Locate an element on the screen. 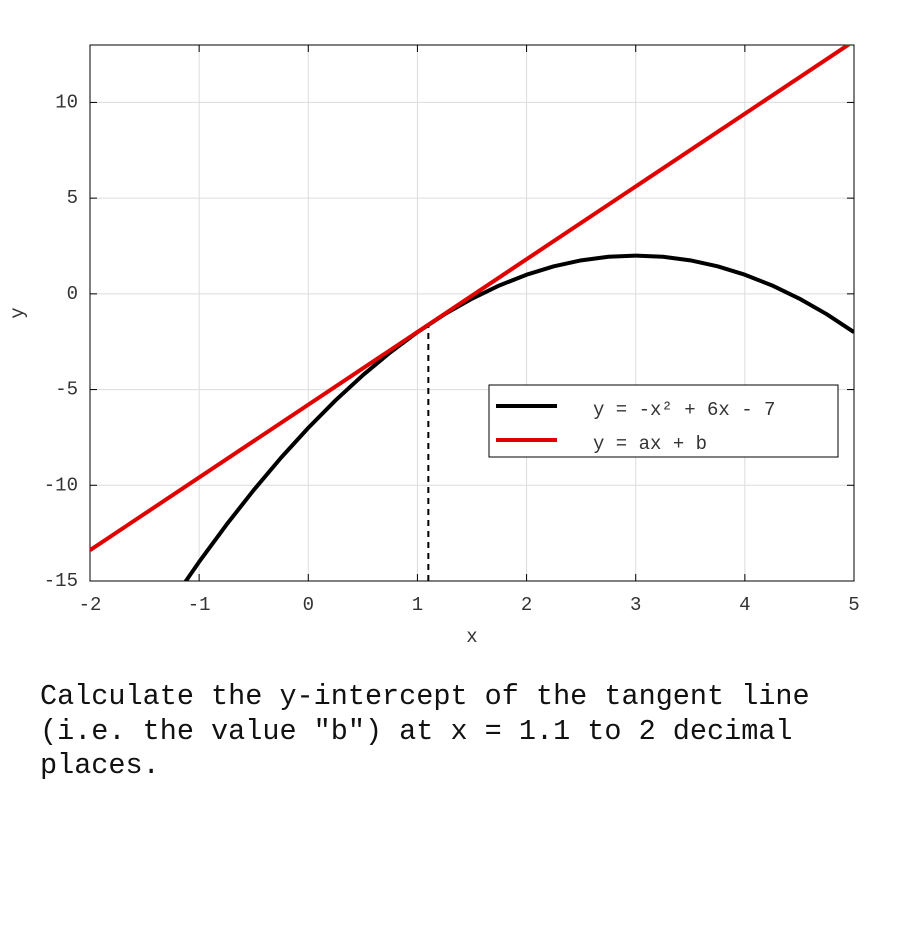  legend-label: y = ax + b is located at coordinates (650, 444).